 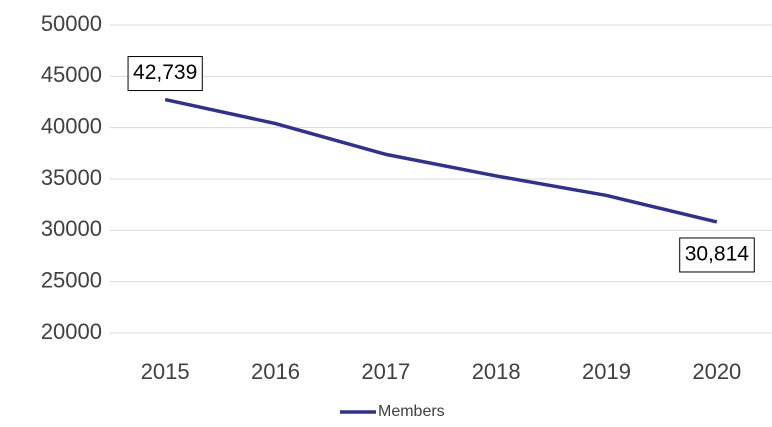 What do you see at coordinates (411, 411) in the screenshot?
I see `legend-label: Members` at bounding box center [411, 411].